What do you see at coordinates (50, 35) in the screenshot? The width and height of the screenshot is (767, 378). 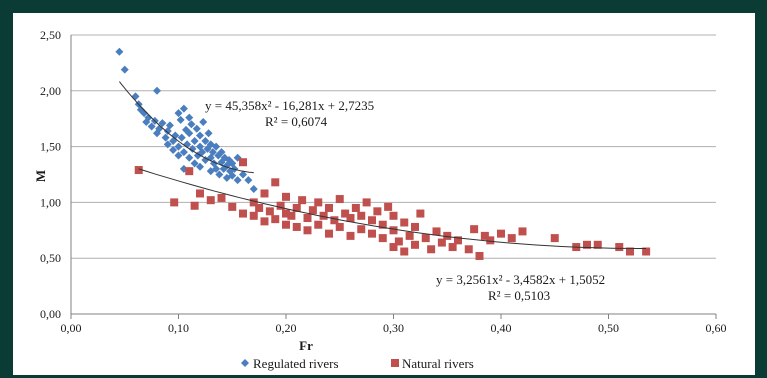 I see `y-tick-label: 2,50` at bounding box center [50, 35].